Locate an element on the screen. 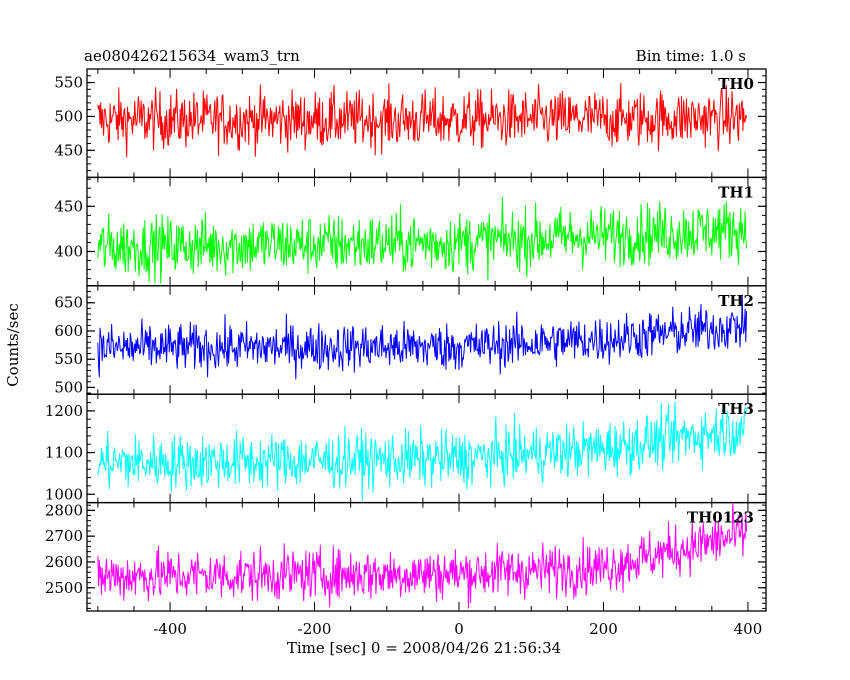 The height and width of the screenshot is (680, 850). x-tick-label: -200 is located at coordinates (315, 629).